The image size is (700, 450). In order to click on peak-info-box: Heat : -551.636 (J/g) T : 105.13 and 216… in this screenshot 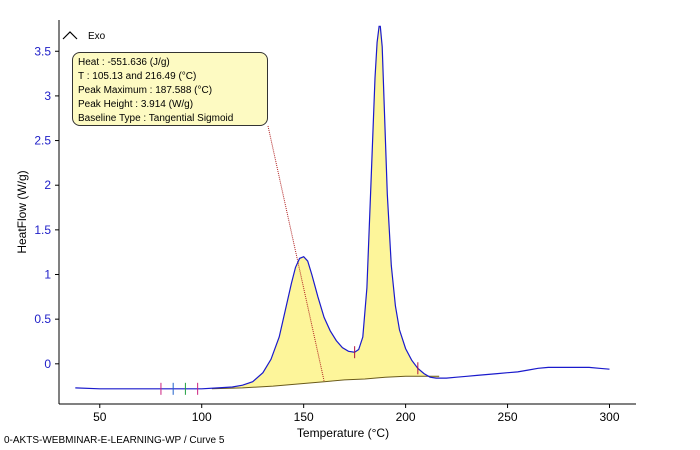, I will do `click(170, 89)`.